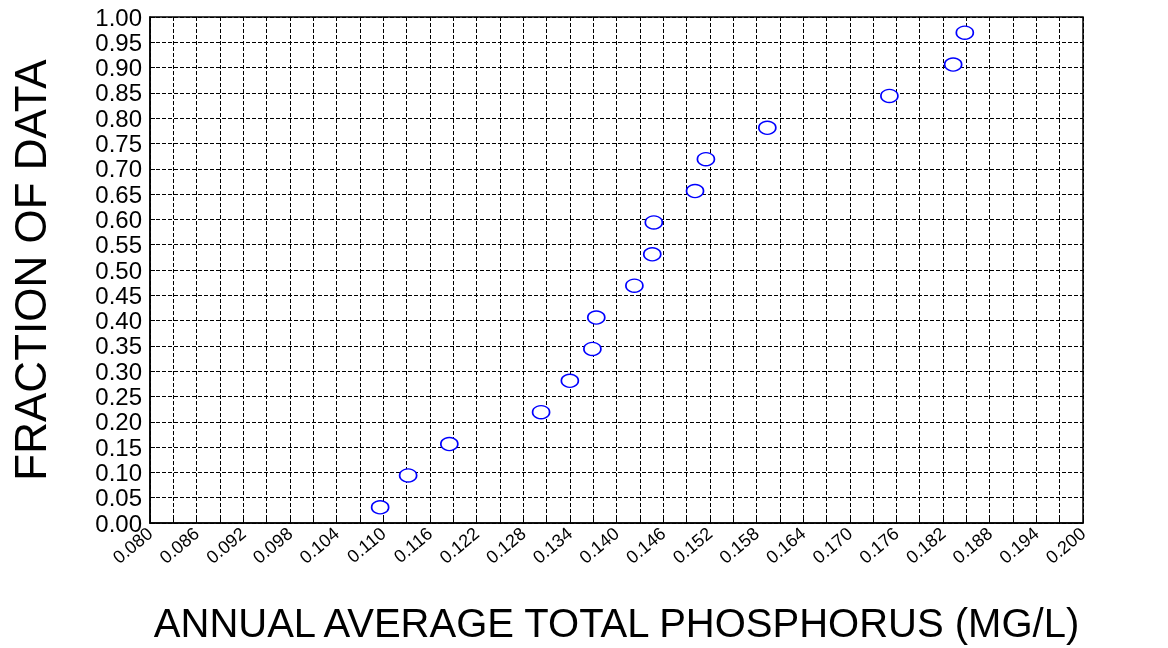 This screenshot has width=1168, height=648. What do you see at coordinates (118, 321) in the screenshot?
I see `y-tick-label: 0.40` at bounding box center [118, 321].